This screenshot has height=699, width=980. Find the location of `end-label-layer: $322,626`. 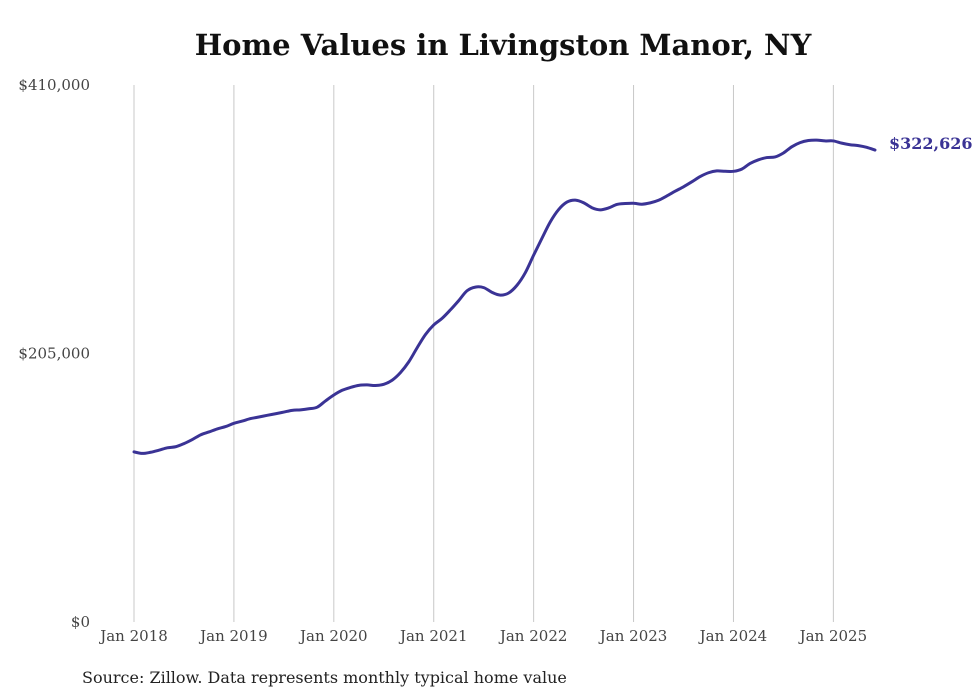

end-label-layer: $322,626 is located at coordinates (931, 143).